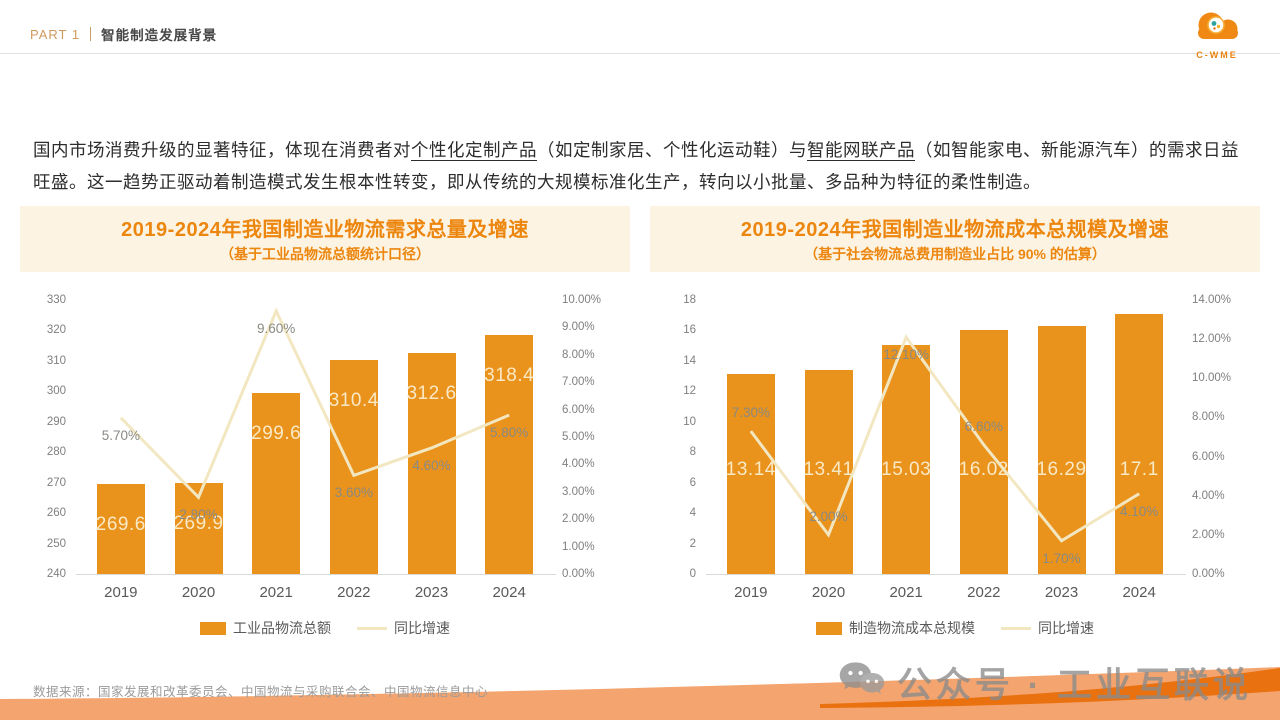  Describe the element at coordinates (689, 421) in the screenshot. I see `y-axis-tick: 10` at that location.